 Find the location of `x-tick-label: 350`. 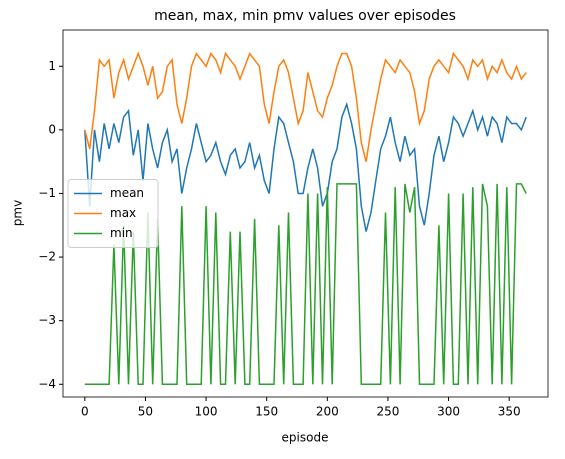

x-tick-label: 350 is located at coordinates (509, 412).